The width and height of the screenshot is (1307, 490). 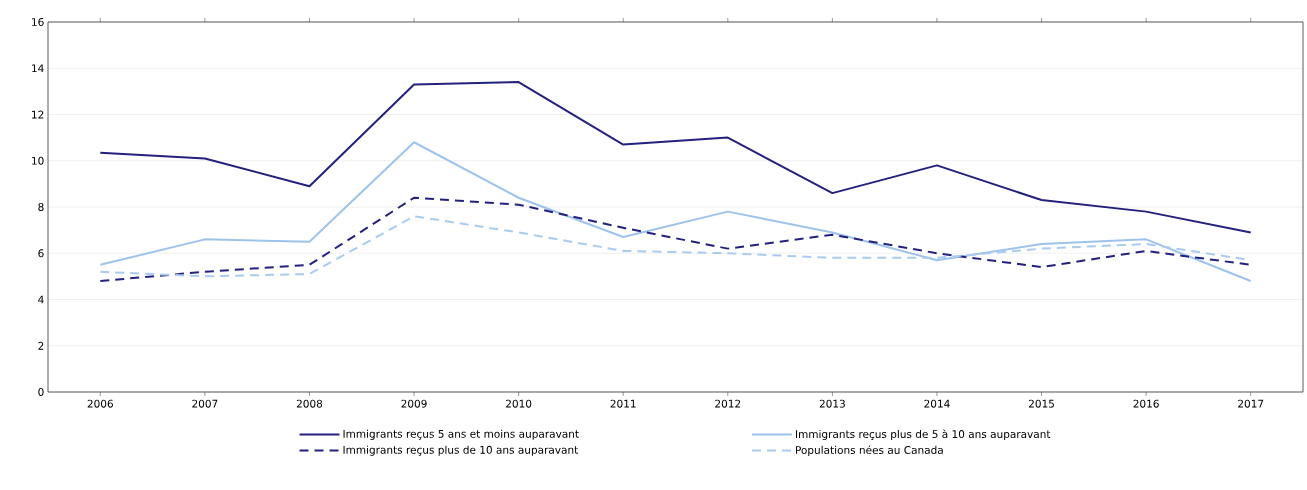 I want to click on y-tick-label: 16, so click(x=38, y=22).